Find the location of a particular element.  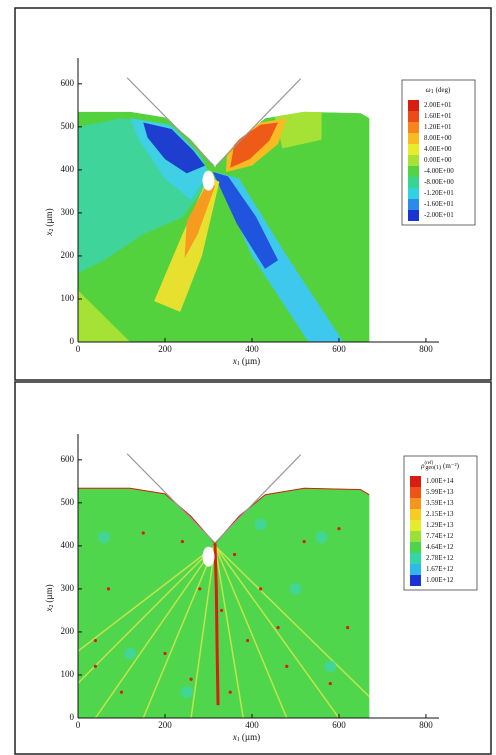

legend-label: 1.60E+01 is located at coordinates (438, 116).